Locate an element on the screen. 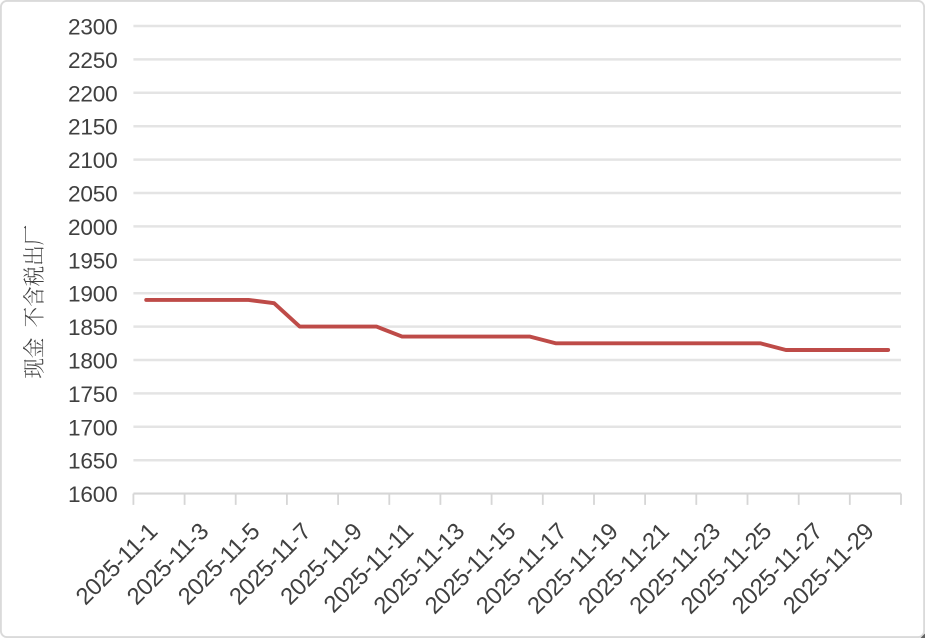  svg-text: 2000 is located at coordinates (92, 227).